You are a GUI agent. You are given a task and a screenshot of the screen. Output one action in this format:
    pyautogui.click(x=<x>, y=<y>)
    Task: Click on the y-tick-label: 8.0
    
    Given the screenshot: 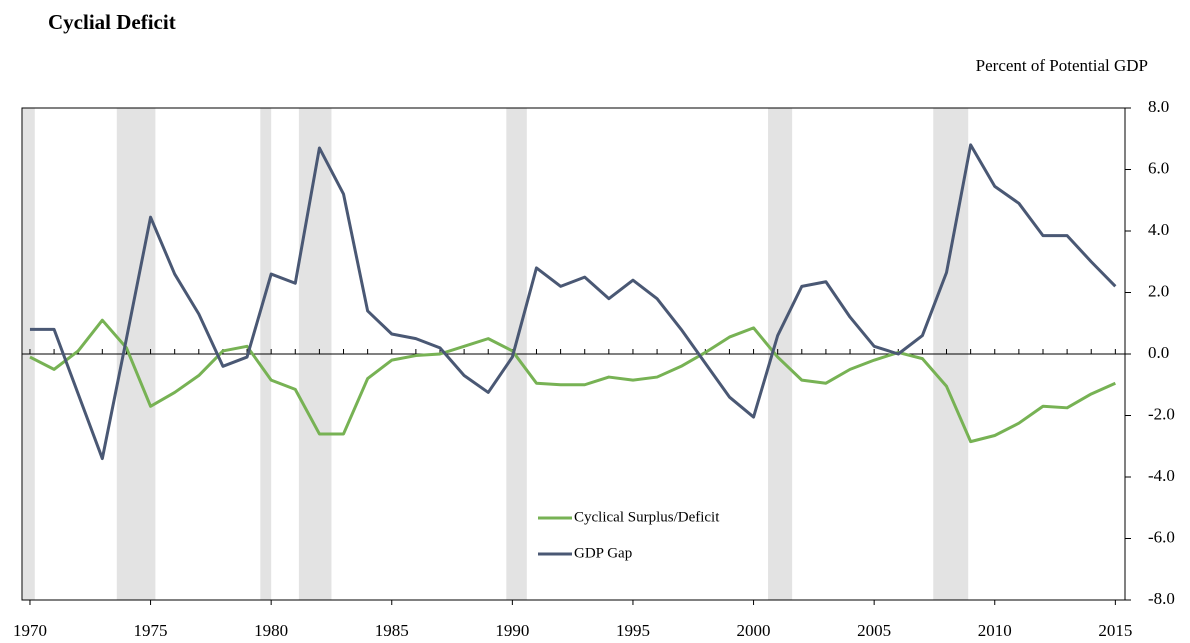 What is the action you would take?
    pyautogui.click(x=1158, y=106)
    